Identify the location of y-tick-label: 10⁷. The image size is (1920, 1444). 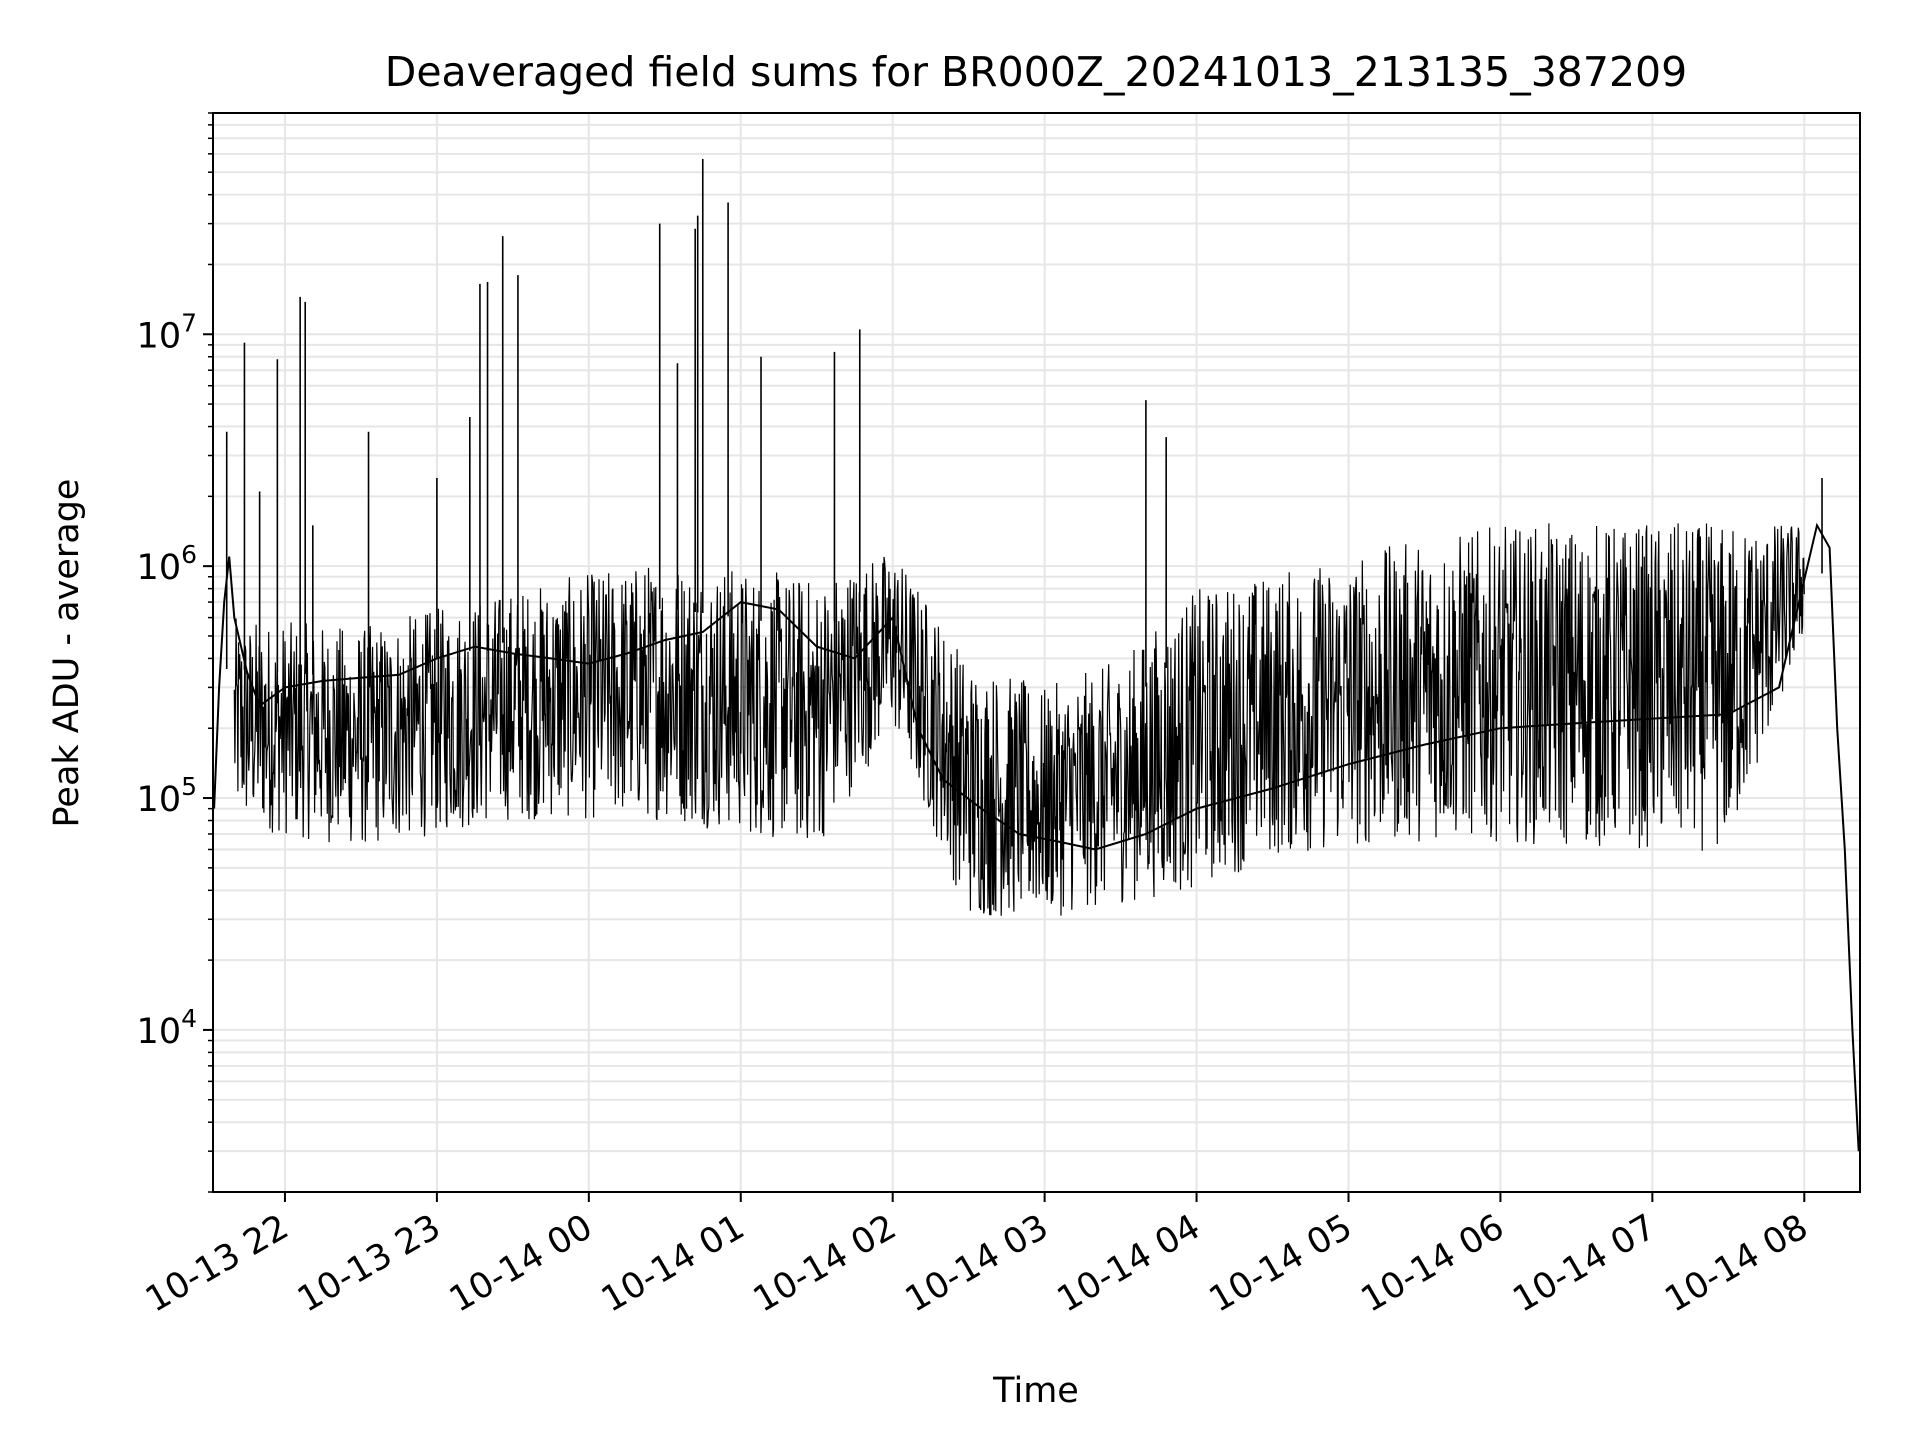
(167, 332).